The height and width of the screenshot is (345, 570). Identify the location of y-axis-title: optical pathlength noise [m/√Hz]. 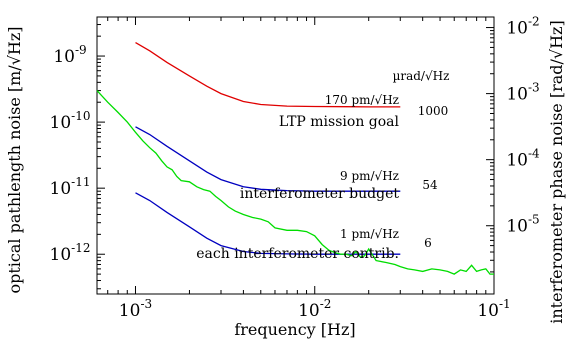
(14, 159).